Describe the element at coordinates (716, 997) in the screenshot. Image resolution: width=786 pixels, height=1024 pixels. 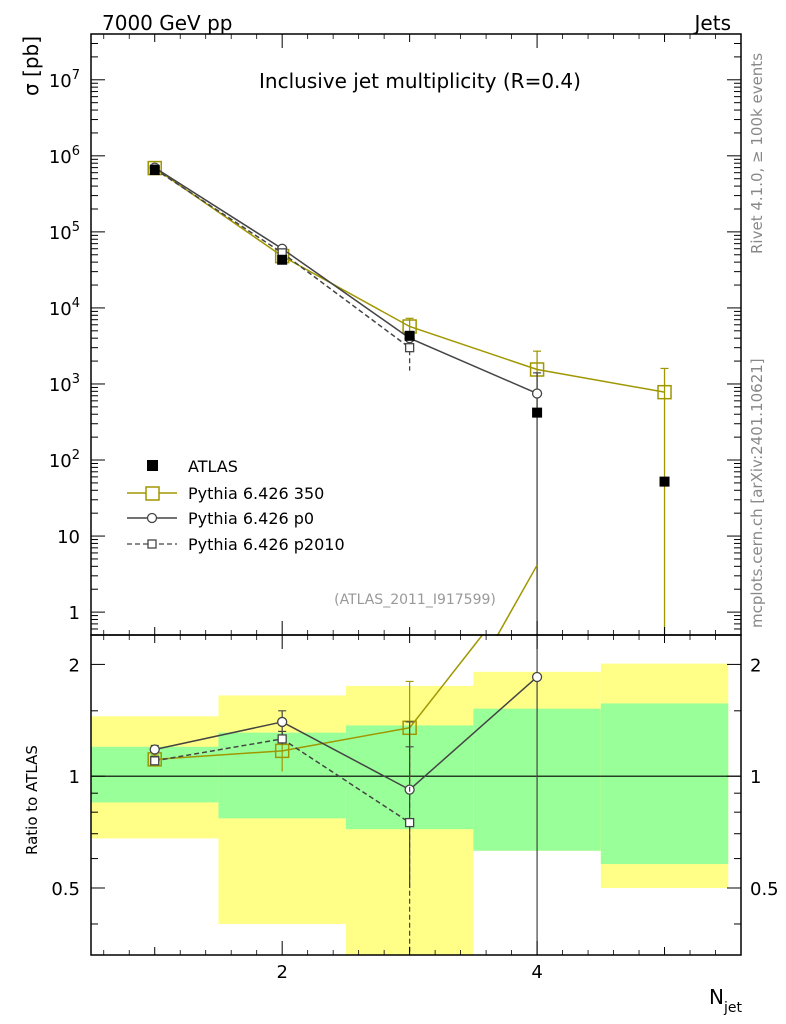
I see `x-axis-label-main: N` at that location.